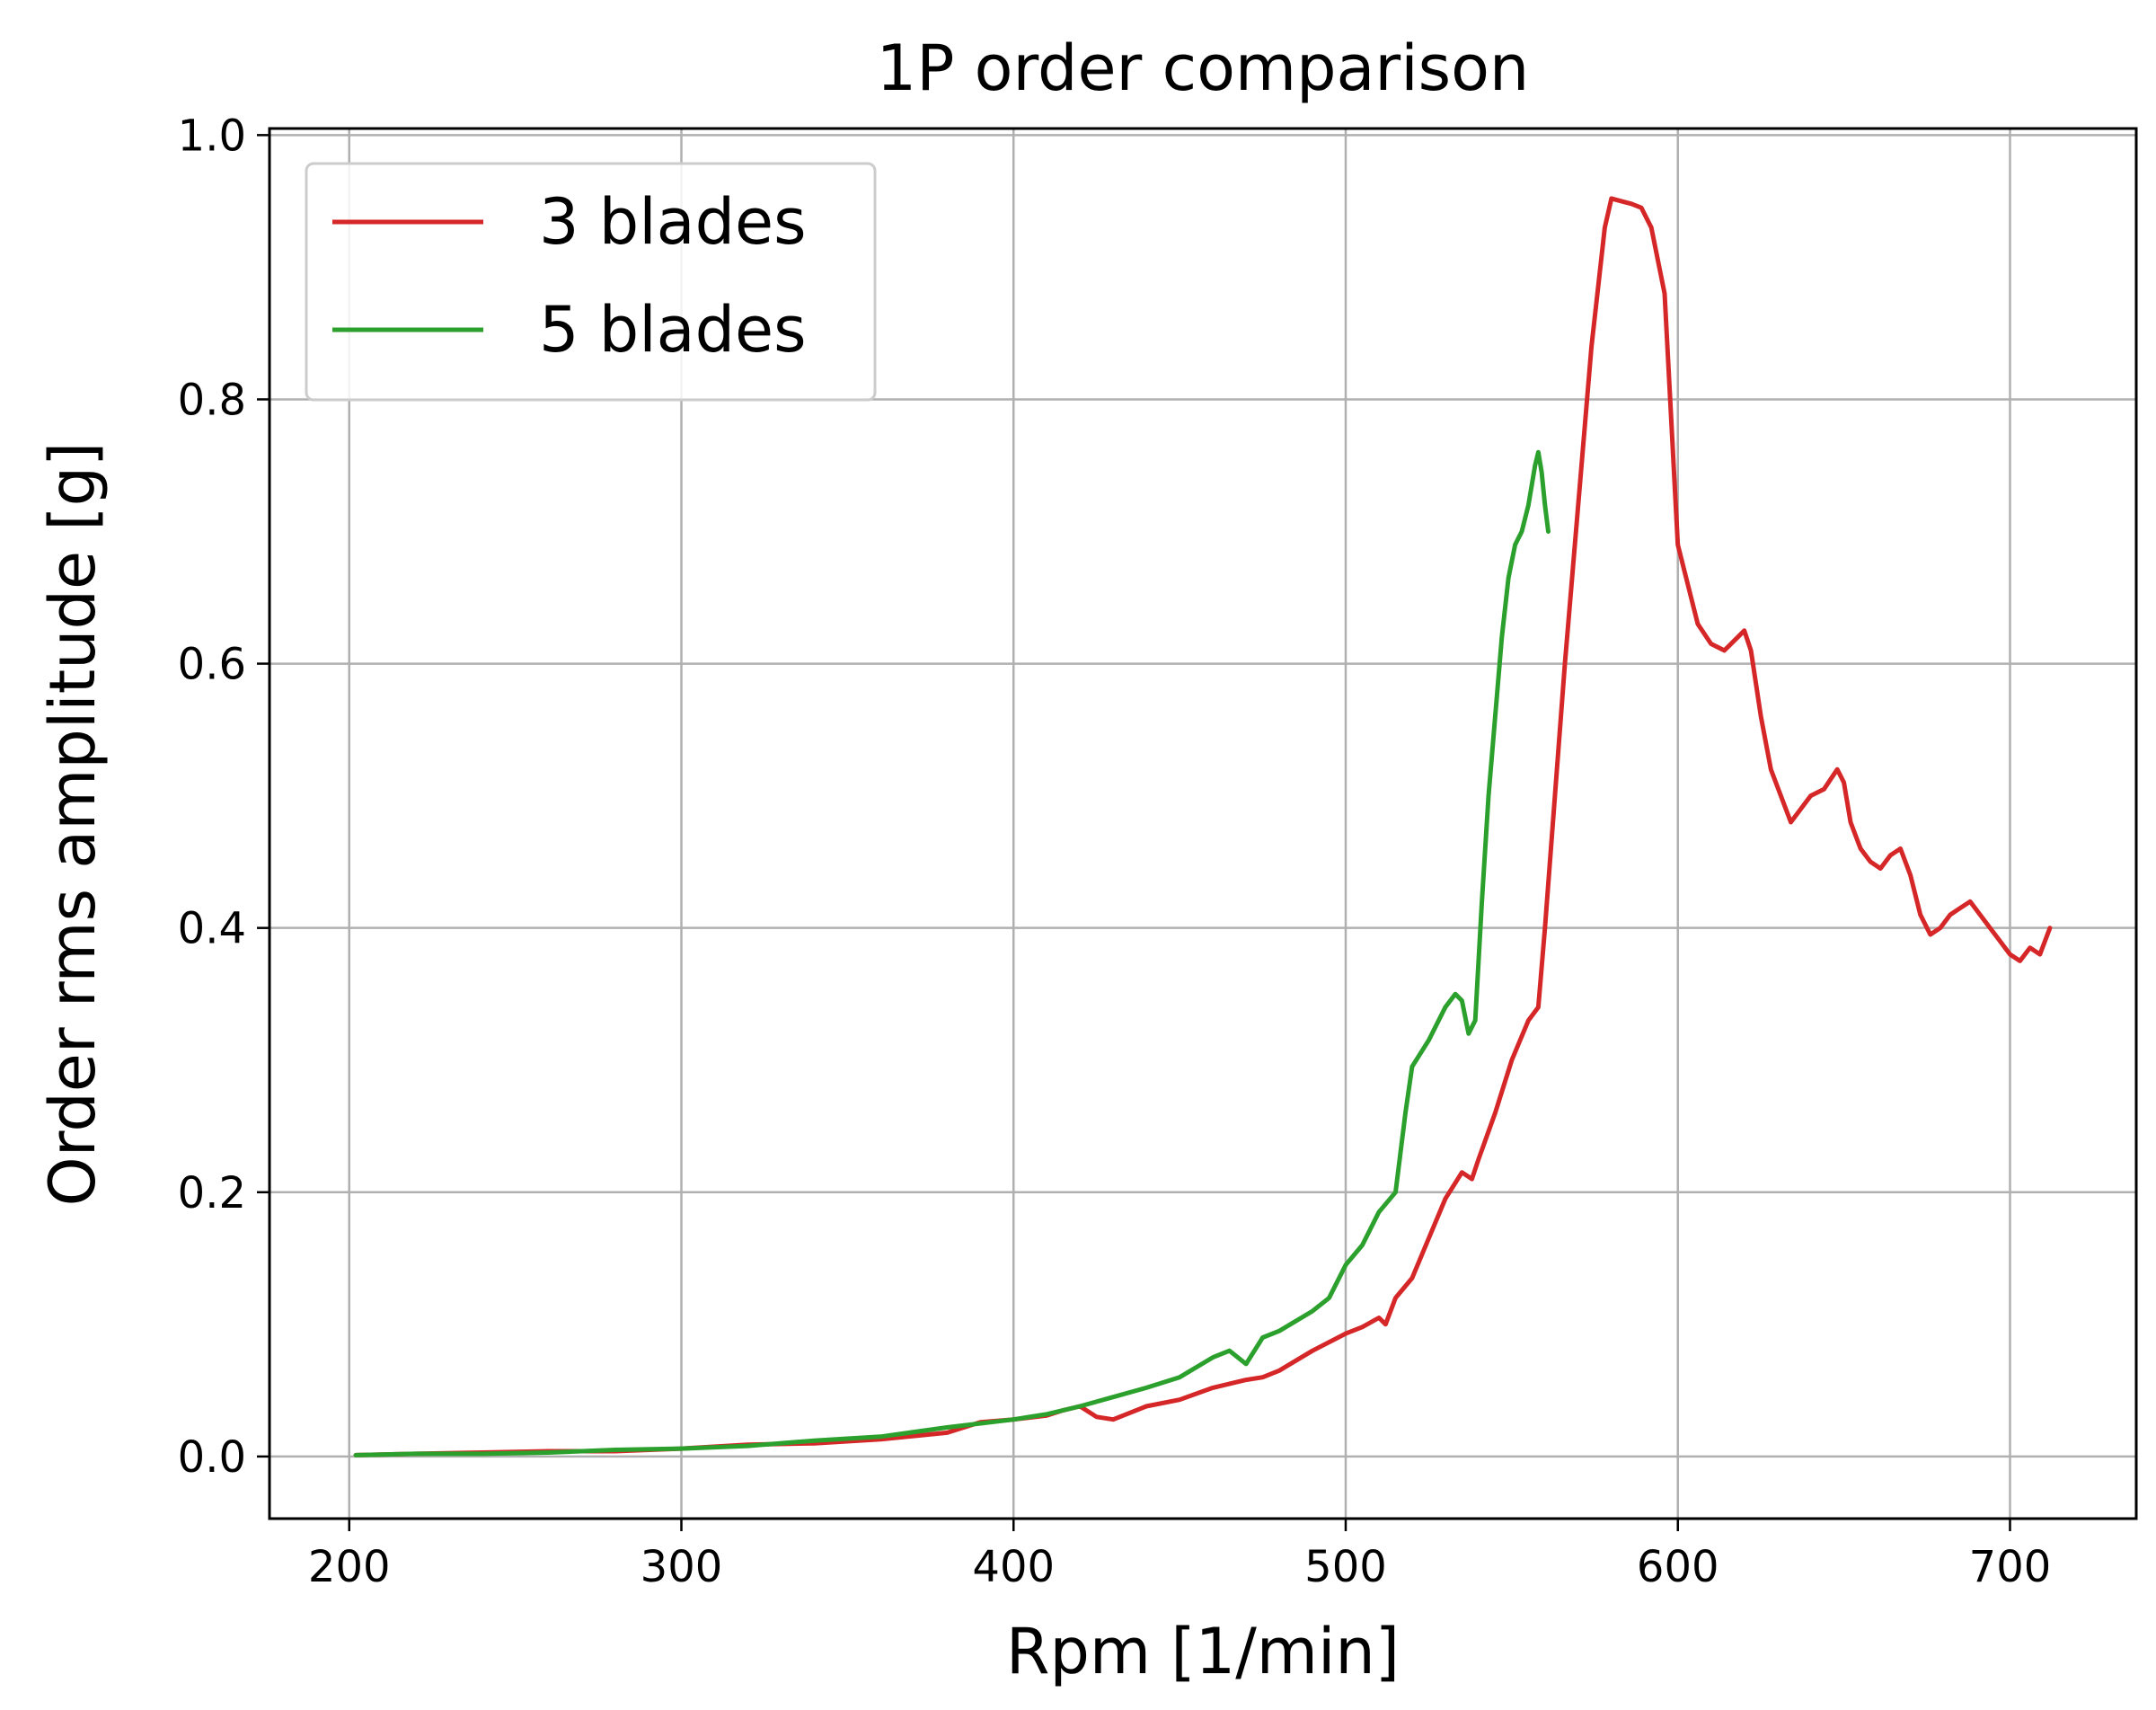  What do you see at coordinates (212, 1457) in the screenshot?
I see `y-tick-label: 0.0` at bounding box center [212, 1457].